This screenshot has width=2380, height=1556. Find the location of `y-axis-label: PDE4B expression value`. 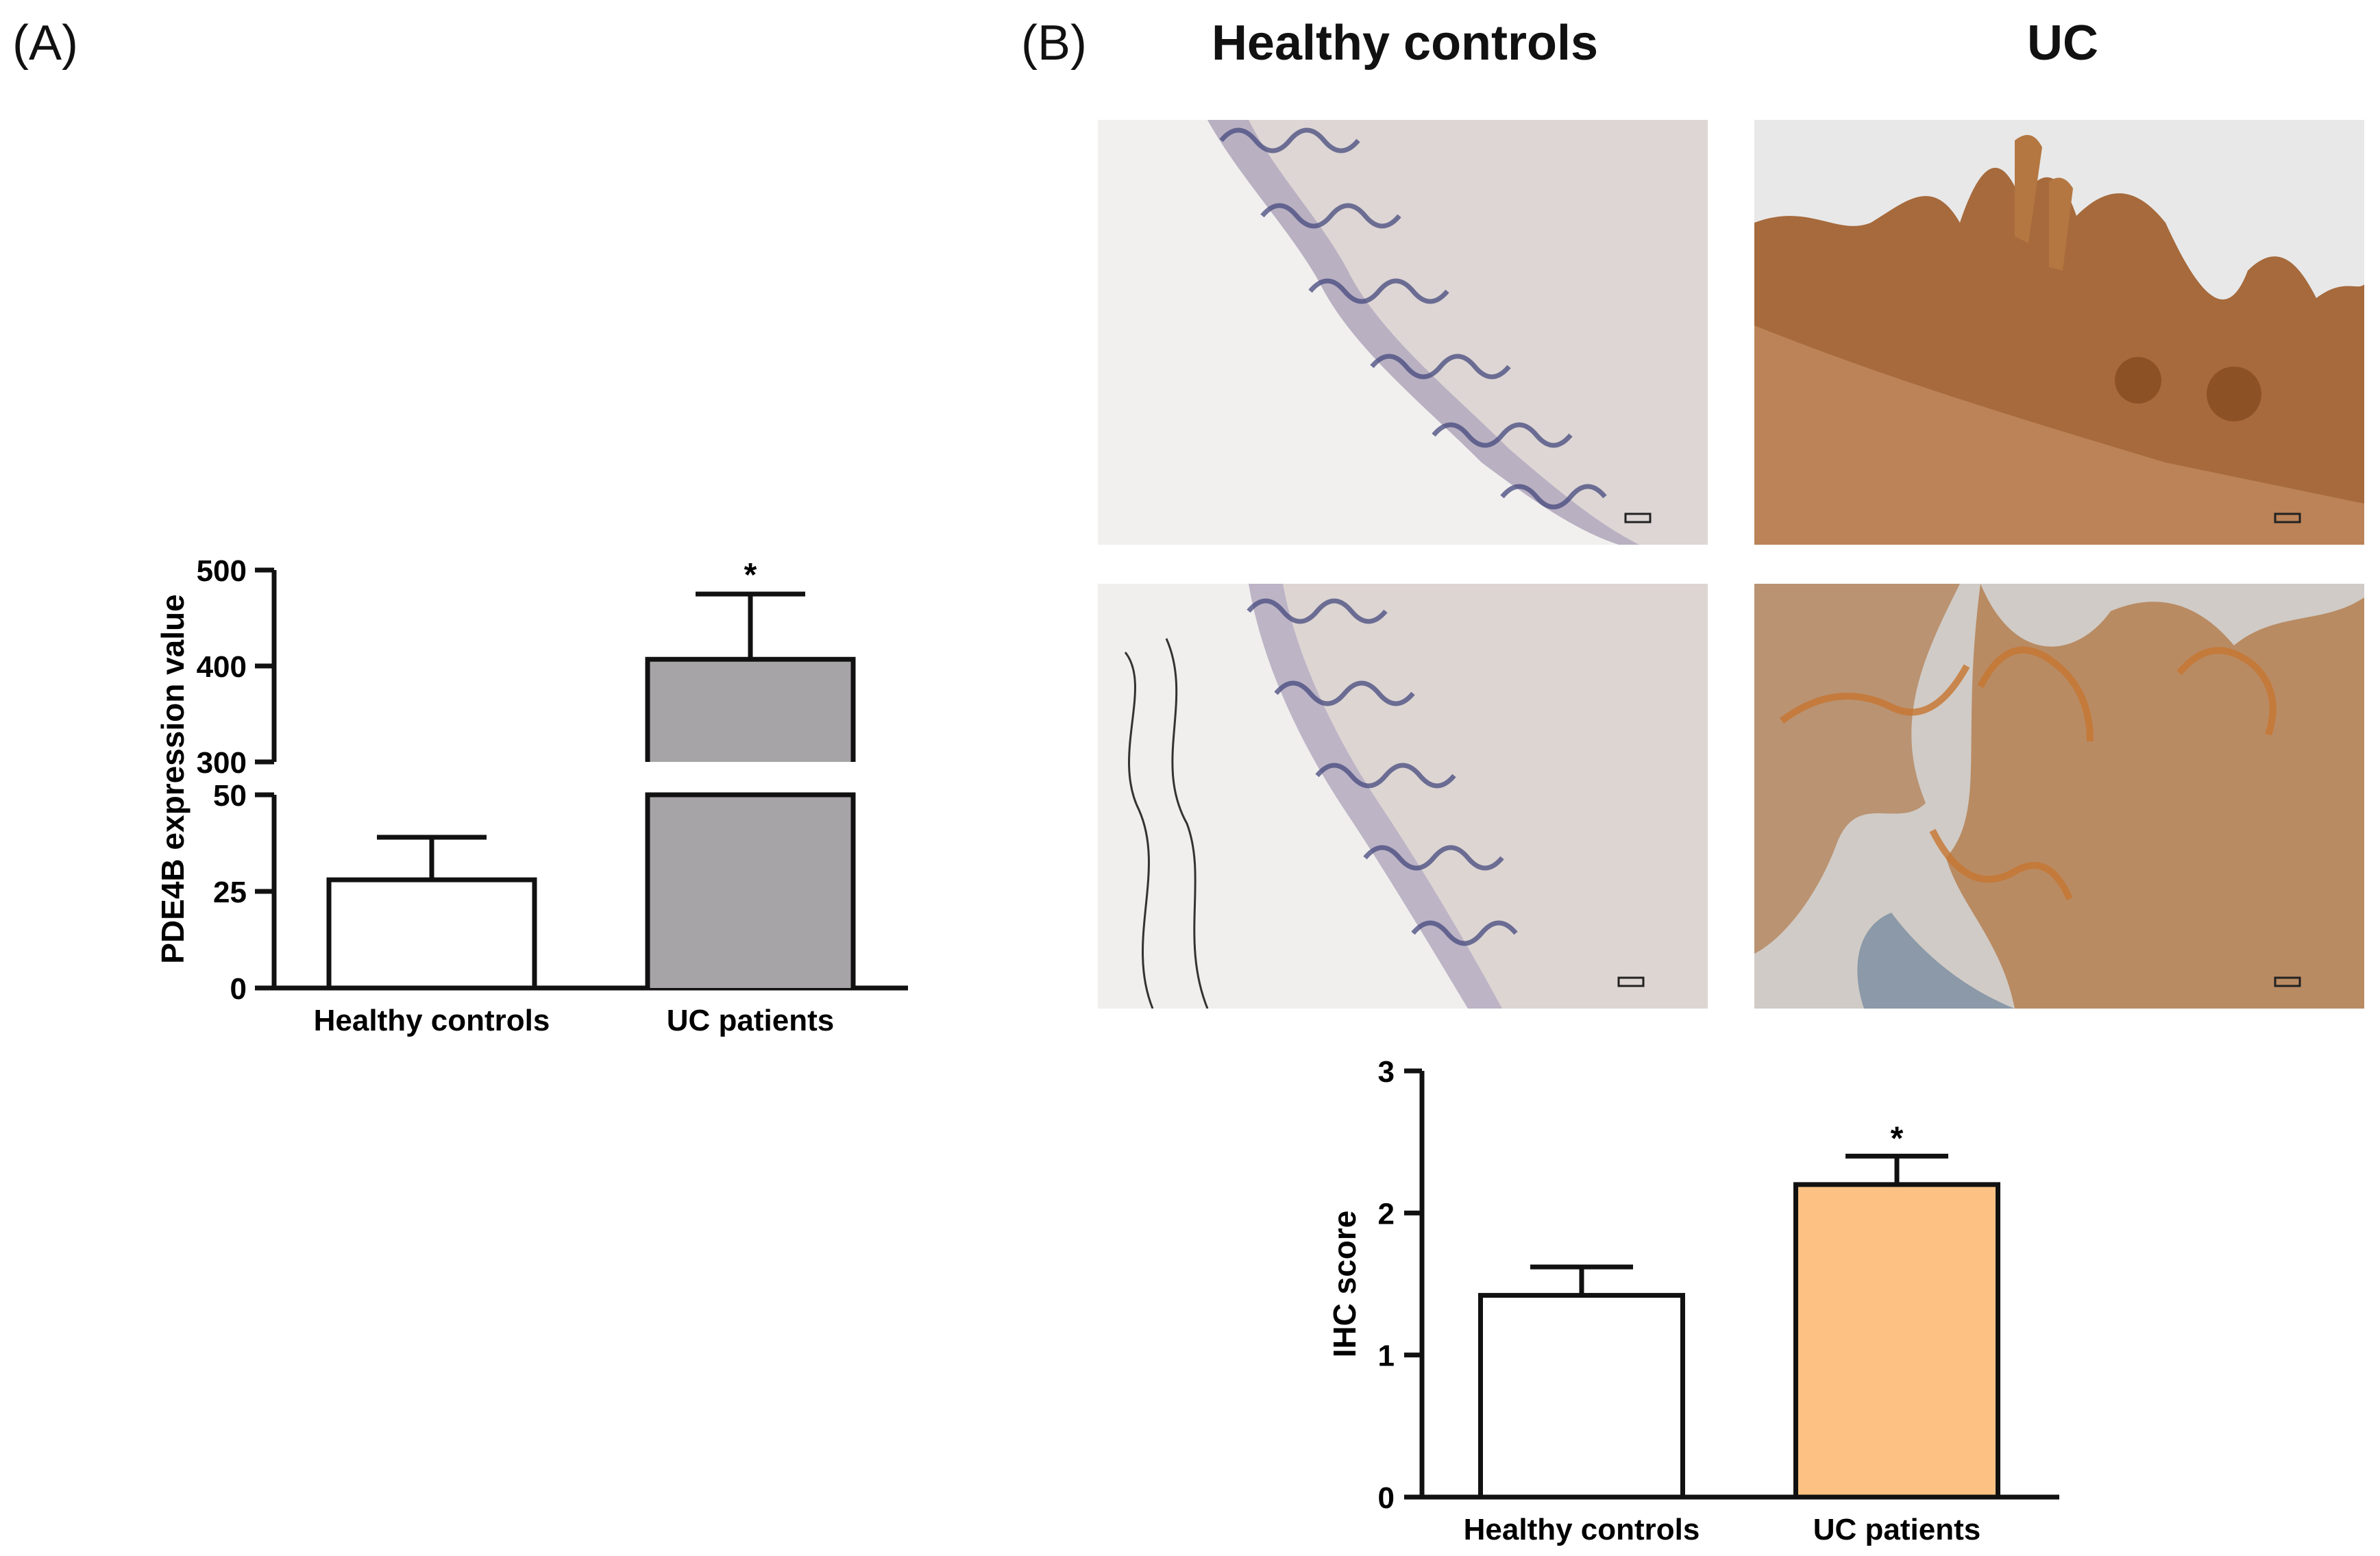

y-axis-label: PDE4B expression value is located at coordinates (173, 778).